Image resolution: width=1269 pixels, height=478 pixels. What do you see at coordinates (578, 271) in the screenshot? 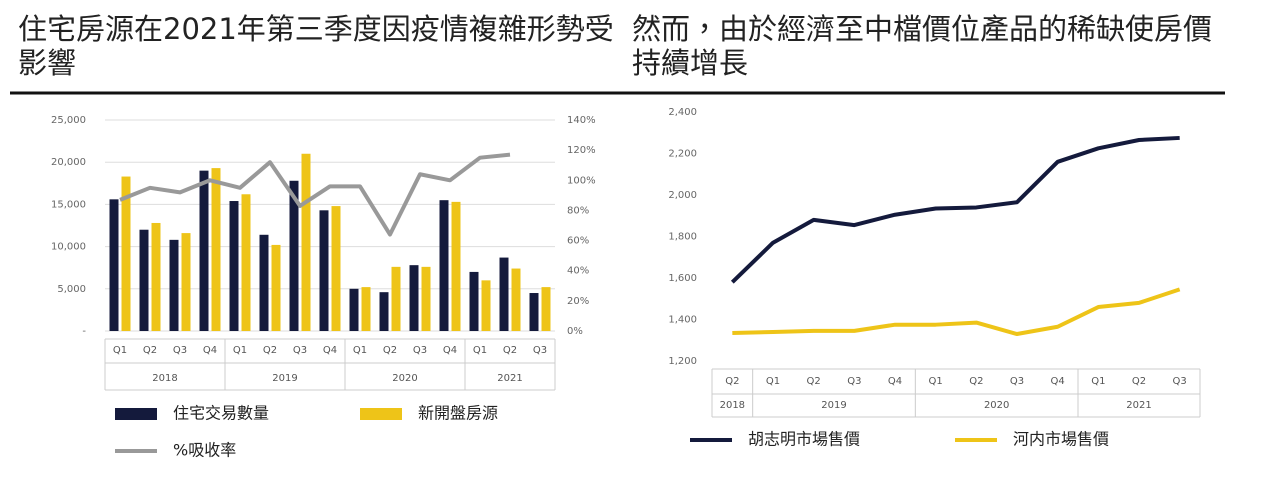
I see `y2-tick-label: 40%` at bounding box center [578, 271].